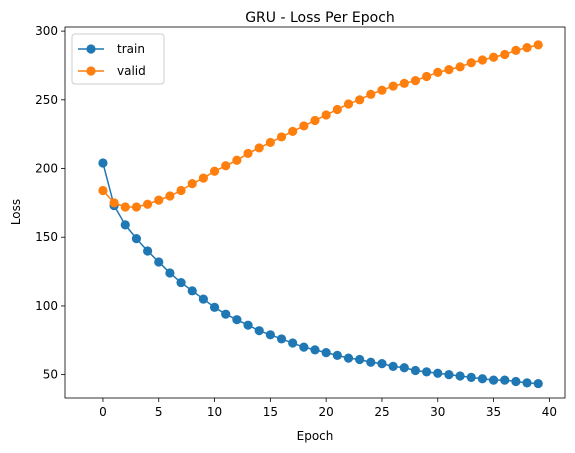 This screenshot has height=453, width=575. Describe the element at coordinates (46, 237) in the screenshot. I see `y-tick-label: 150` at that location.